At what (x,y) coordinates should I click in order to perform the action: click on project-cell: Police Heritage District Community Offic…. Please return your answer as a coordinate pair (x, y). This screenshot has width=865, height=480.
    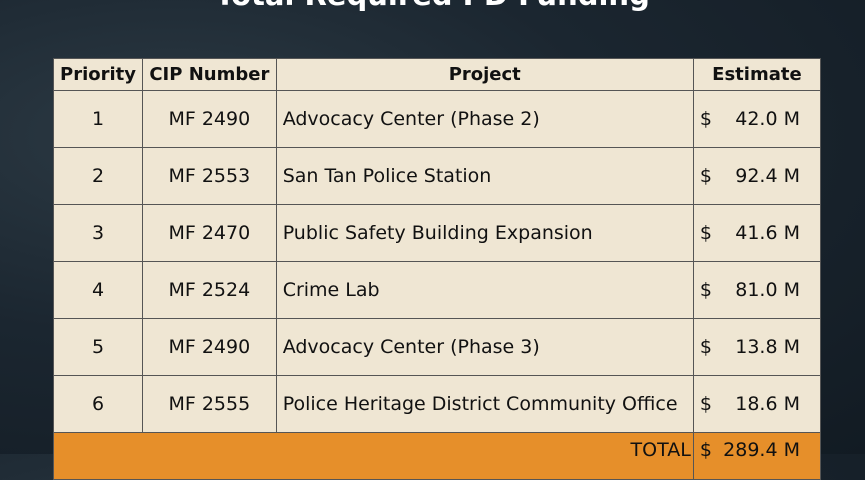
    Looking at the image, I should click on (484, 404).